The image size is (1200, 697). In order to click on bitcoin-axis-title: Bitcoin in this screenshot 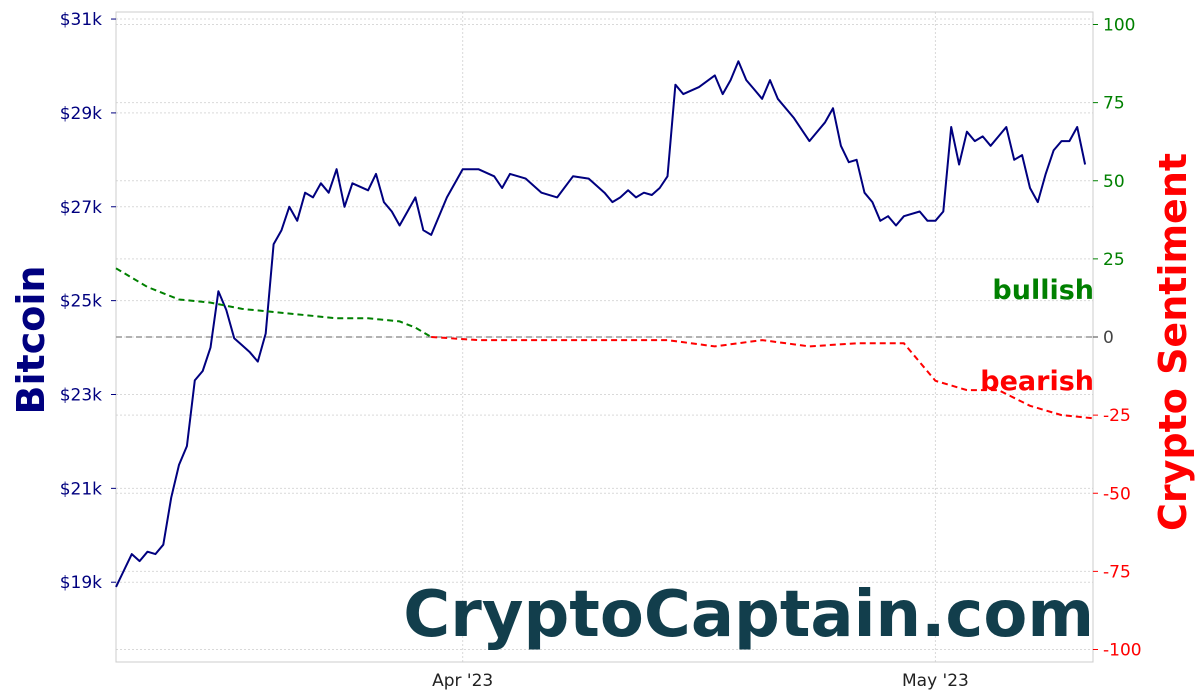, I will do `click(31, 340)`.